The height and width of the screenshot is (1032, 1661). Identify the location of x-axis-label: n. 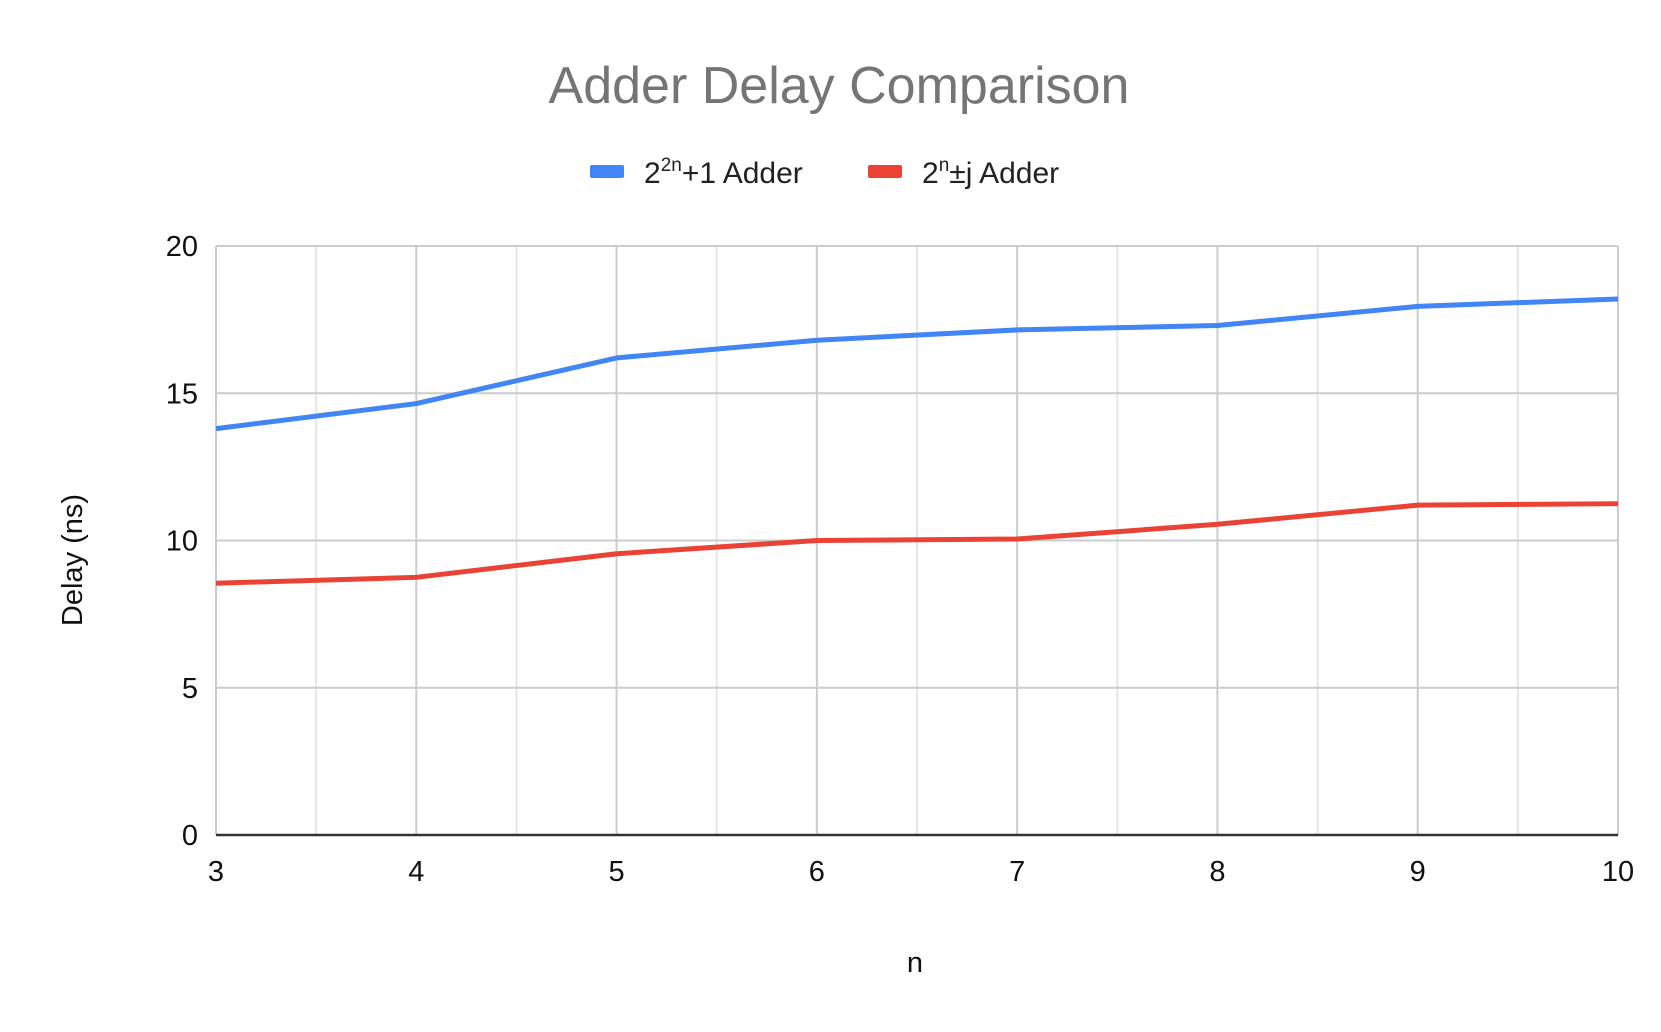
(915, 963).